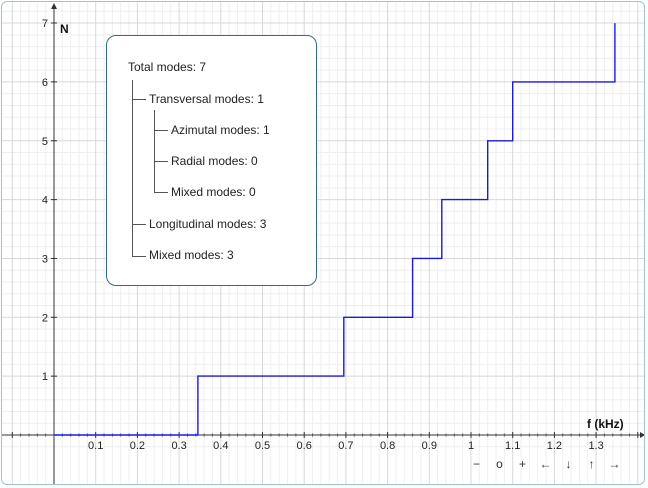 This screenshot has width=648, height=488. What do you see at coordinates (499, 464) in the screenshot?
I see `reset-view-button: o` at bounding box center [499, 464].